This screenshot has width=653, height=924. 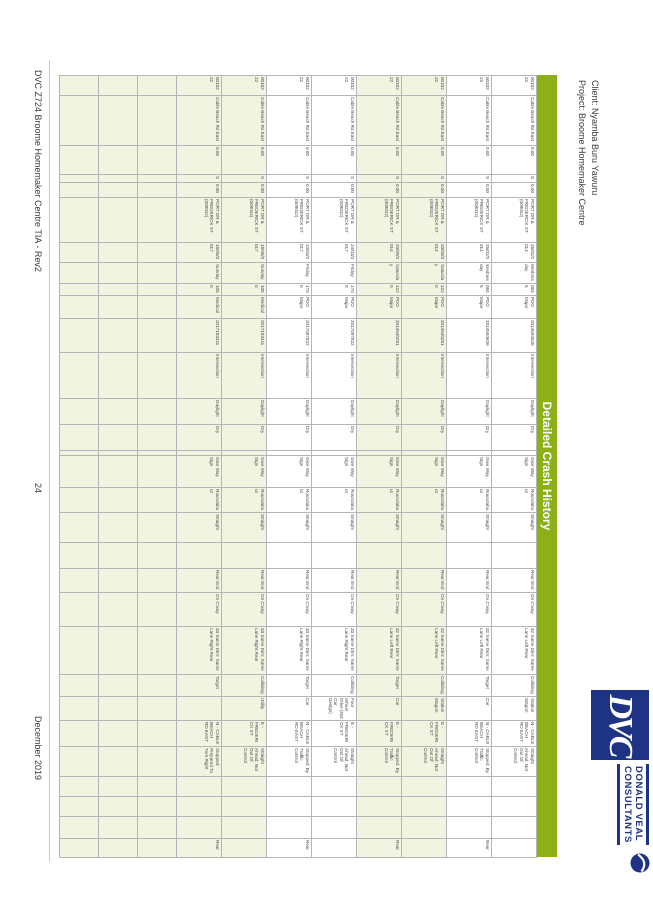 What do you see at coordinates (514, 500) in the screenshot?
I see `crash-table-cell: Roundabout` at bounding box center [514, 500].